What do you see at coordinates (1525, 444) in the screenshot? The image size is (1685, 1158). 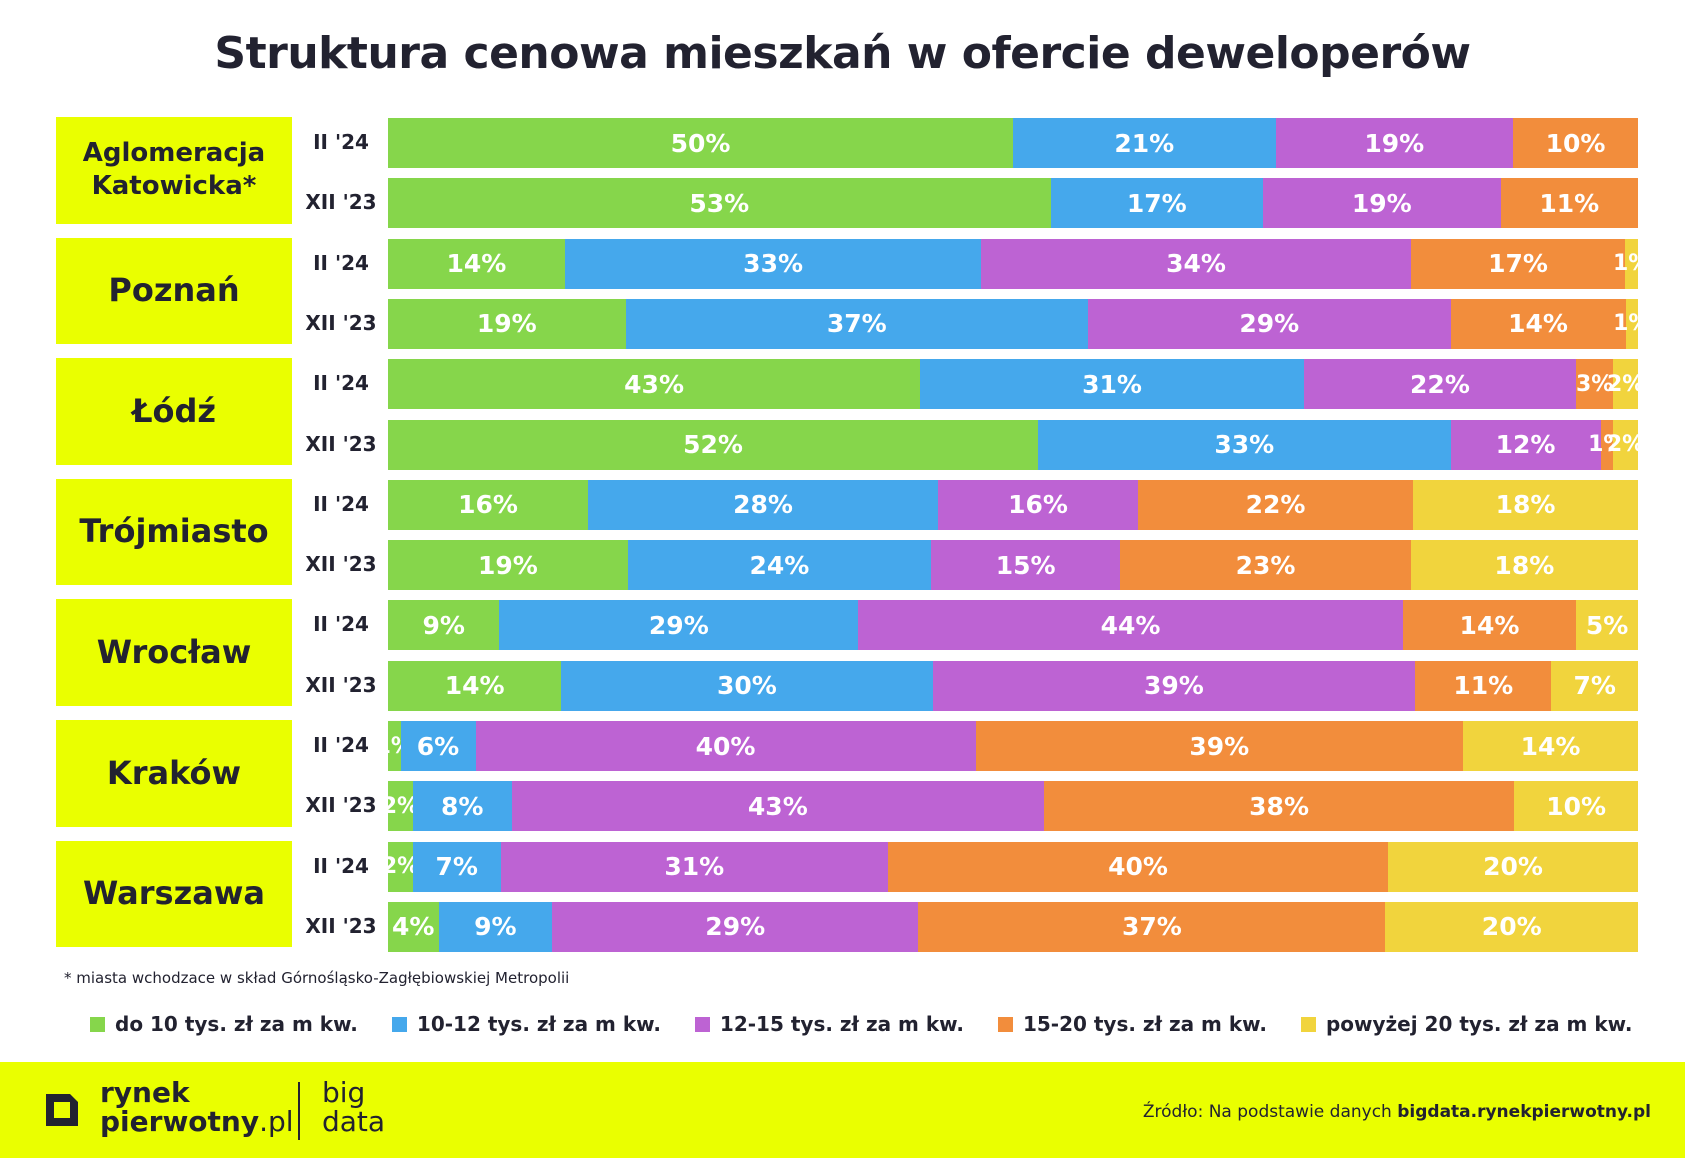 I see `bar-segment: 12%` at bounding box center [1525, 444].